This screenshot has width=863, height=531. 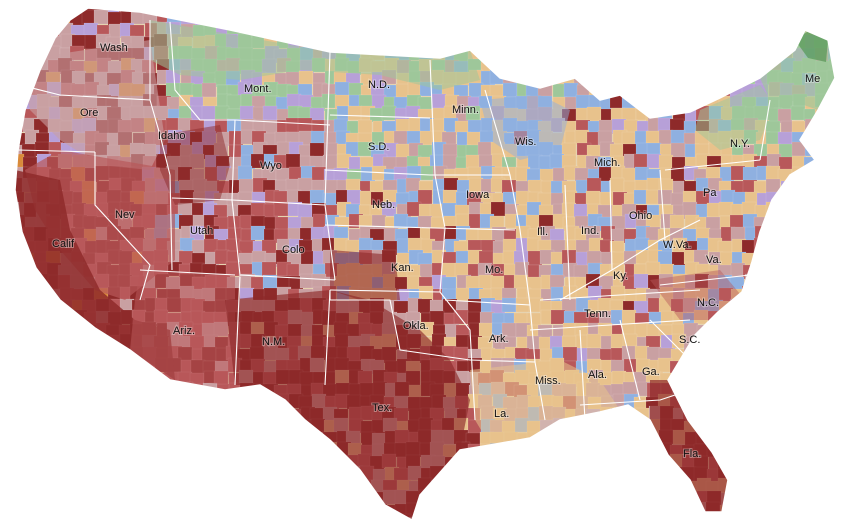 I want to click on state-label-ny: N.Y., so click(x=740, y=144).